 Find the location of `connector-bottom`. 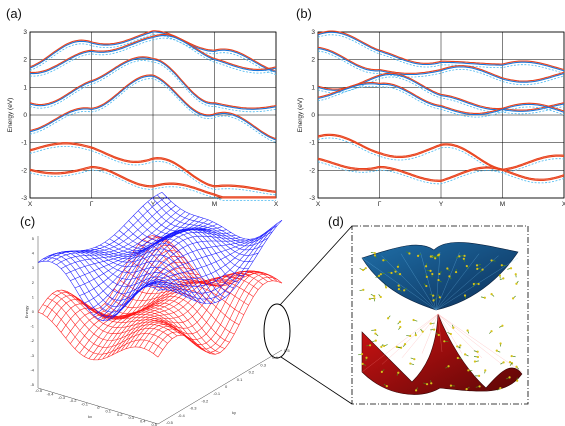

connector-bottom is located at coordinates (316, 380).